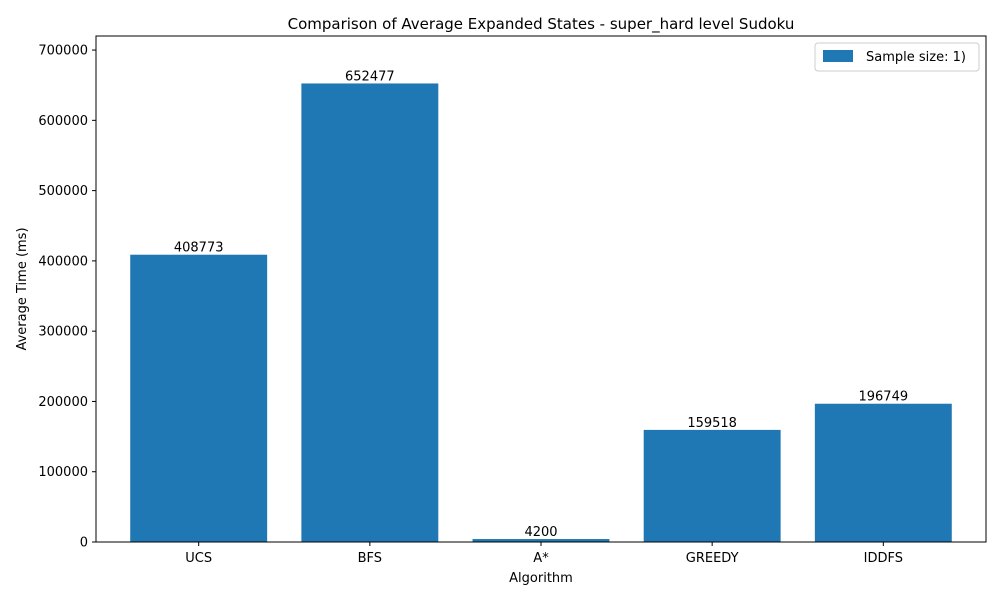 This screenshot has height=605, width=1000. I want to click on y-tick-label: 700000, so click(63, 51).